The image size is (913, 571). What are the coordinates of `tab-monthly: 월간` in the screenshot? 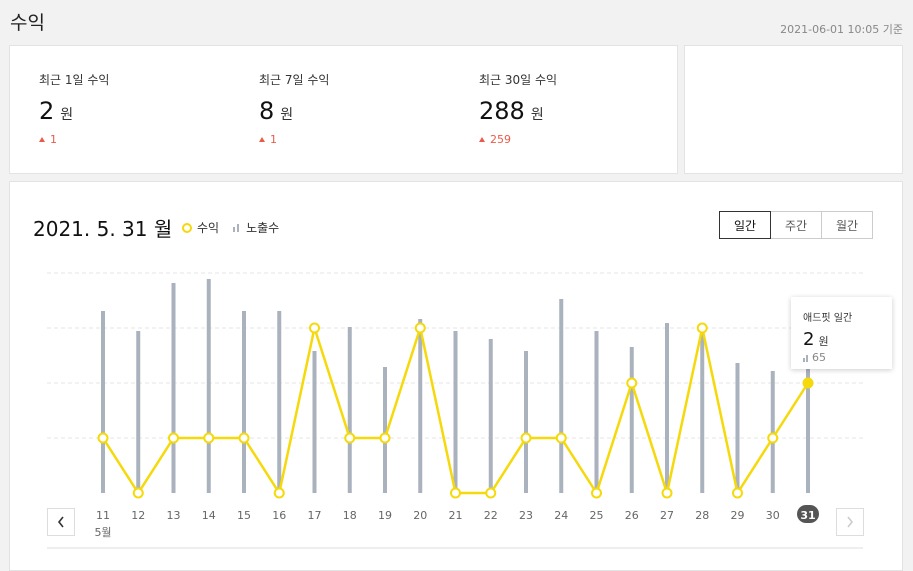 It's located at (847, 225).